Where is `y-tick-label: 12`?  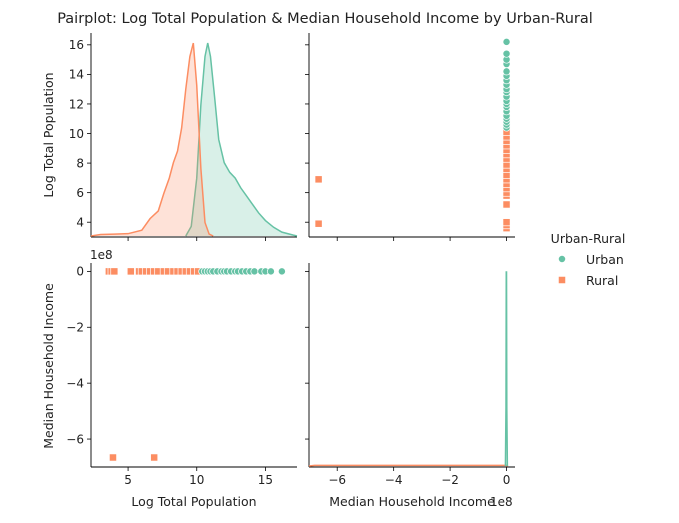 y-tick-label: 12 is located at coordinates (76, 104).